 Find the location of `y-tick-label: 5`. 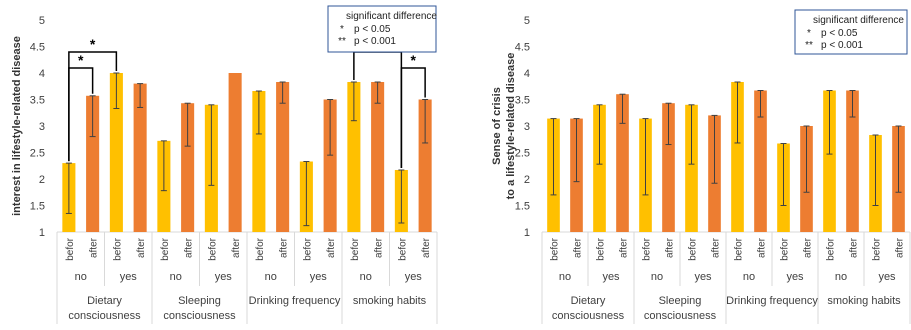

y-tick-label: 5 is located at coordinates (527, 21).